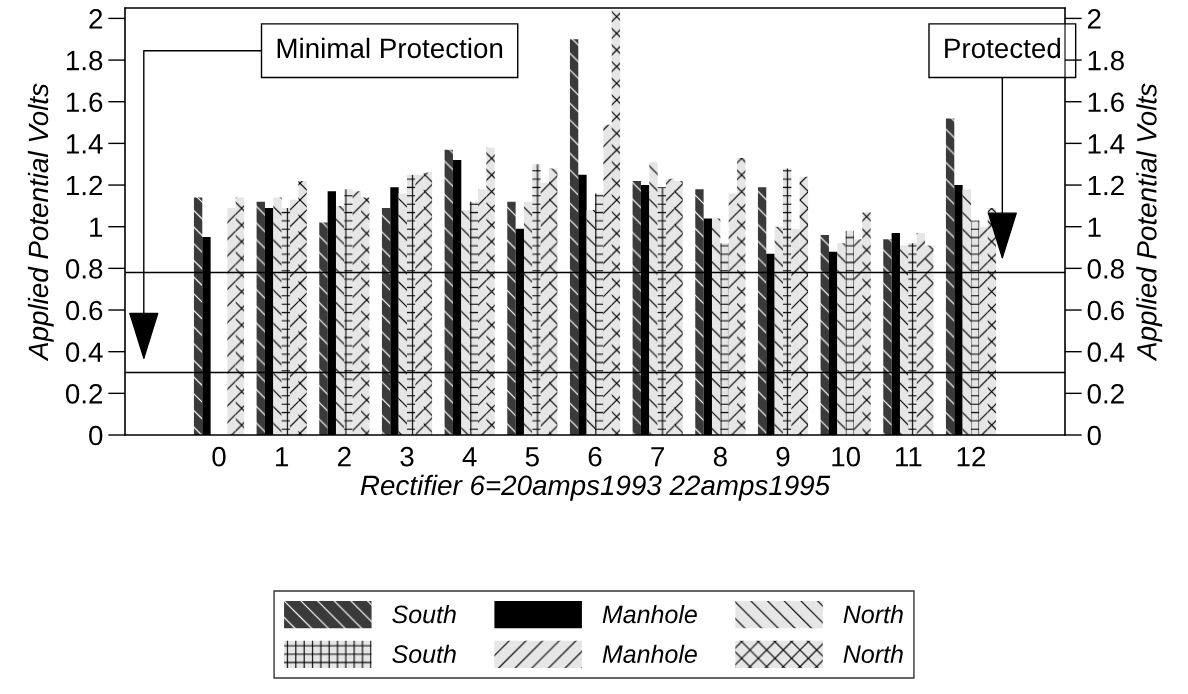  What do you see at coordinates (1149, 222) in the screenshot?
I see `y2-axis-title: Applied Potential Volts` at bounding box center [1149, 222].